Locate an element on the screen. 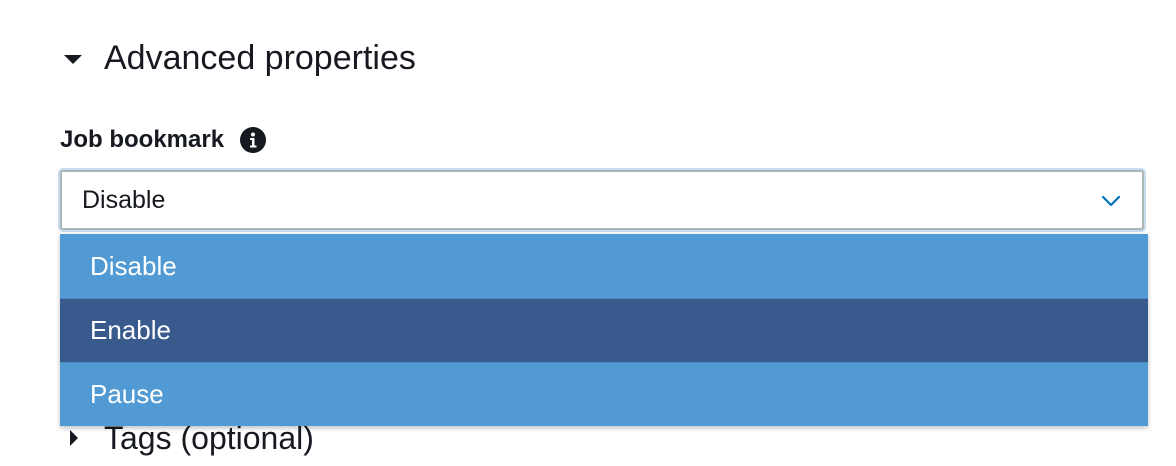 The width and height of the screenshot is (1176, 466). advanced-properties-header: Advanced properties is located at coordinates (240, 58).